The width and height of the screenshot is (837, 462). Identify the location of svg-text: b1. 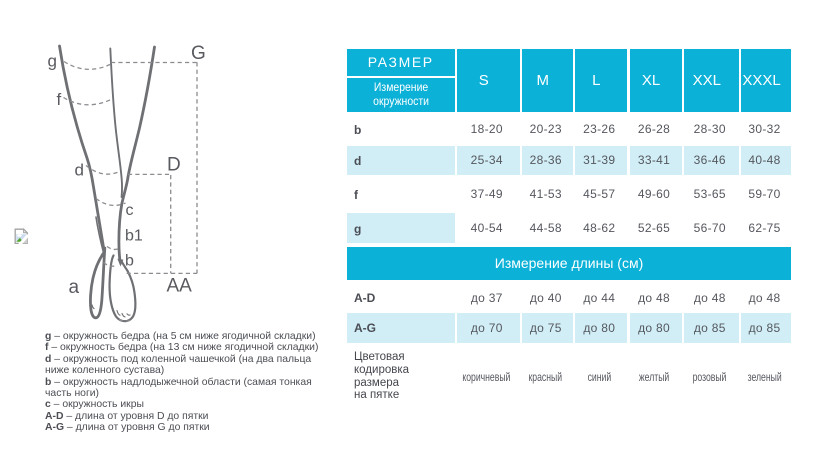
(134, 236).